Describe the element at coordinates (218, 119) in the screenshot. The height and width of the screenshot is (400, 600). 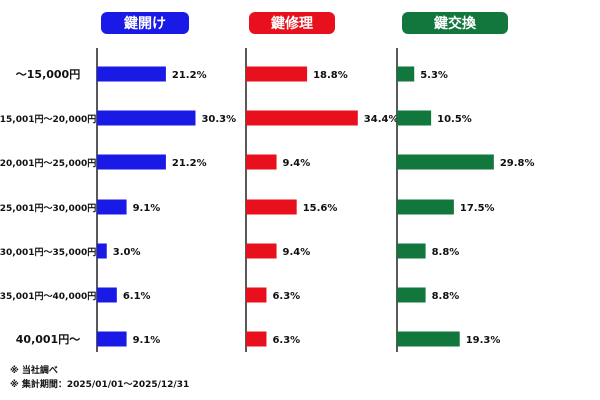
I see `data-label: 30.3%` at that location.